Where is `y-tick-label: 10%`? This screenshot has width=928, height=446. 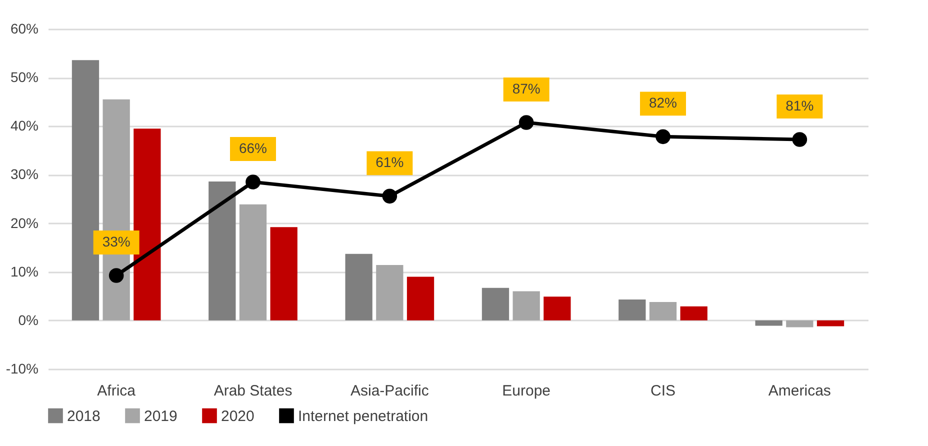
y-tick-label: 10% is located at coordinates (24, 271).